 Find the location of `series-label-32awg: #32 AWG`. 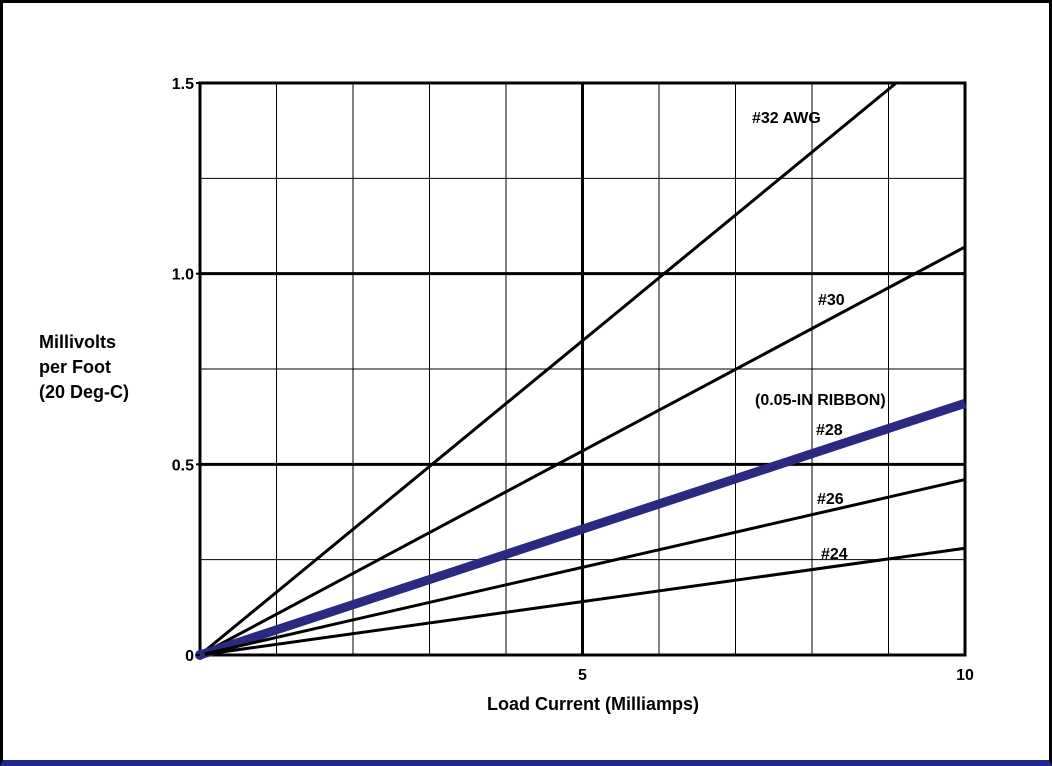

series-label-32awg: #32 AWG is located at coordinates (786, 118).